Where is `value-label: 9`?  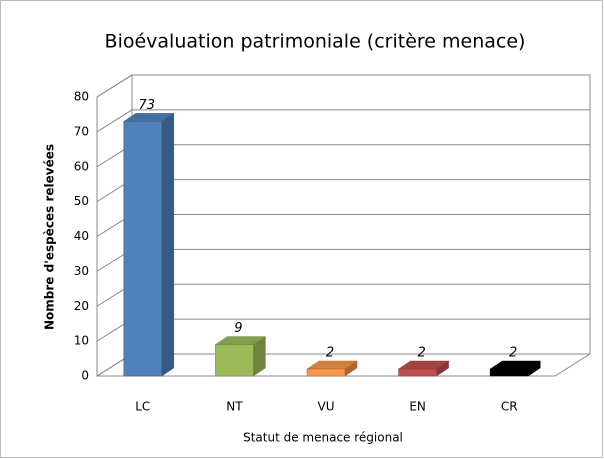 value-label: 9 is located at coordinates (238, 328).